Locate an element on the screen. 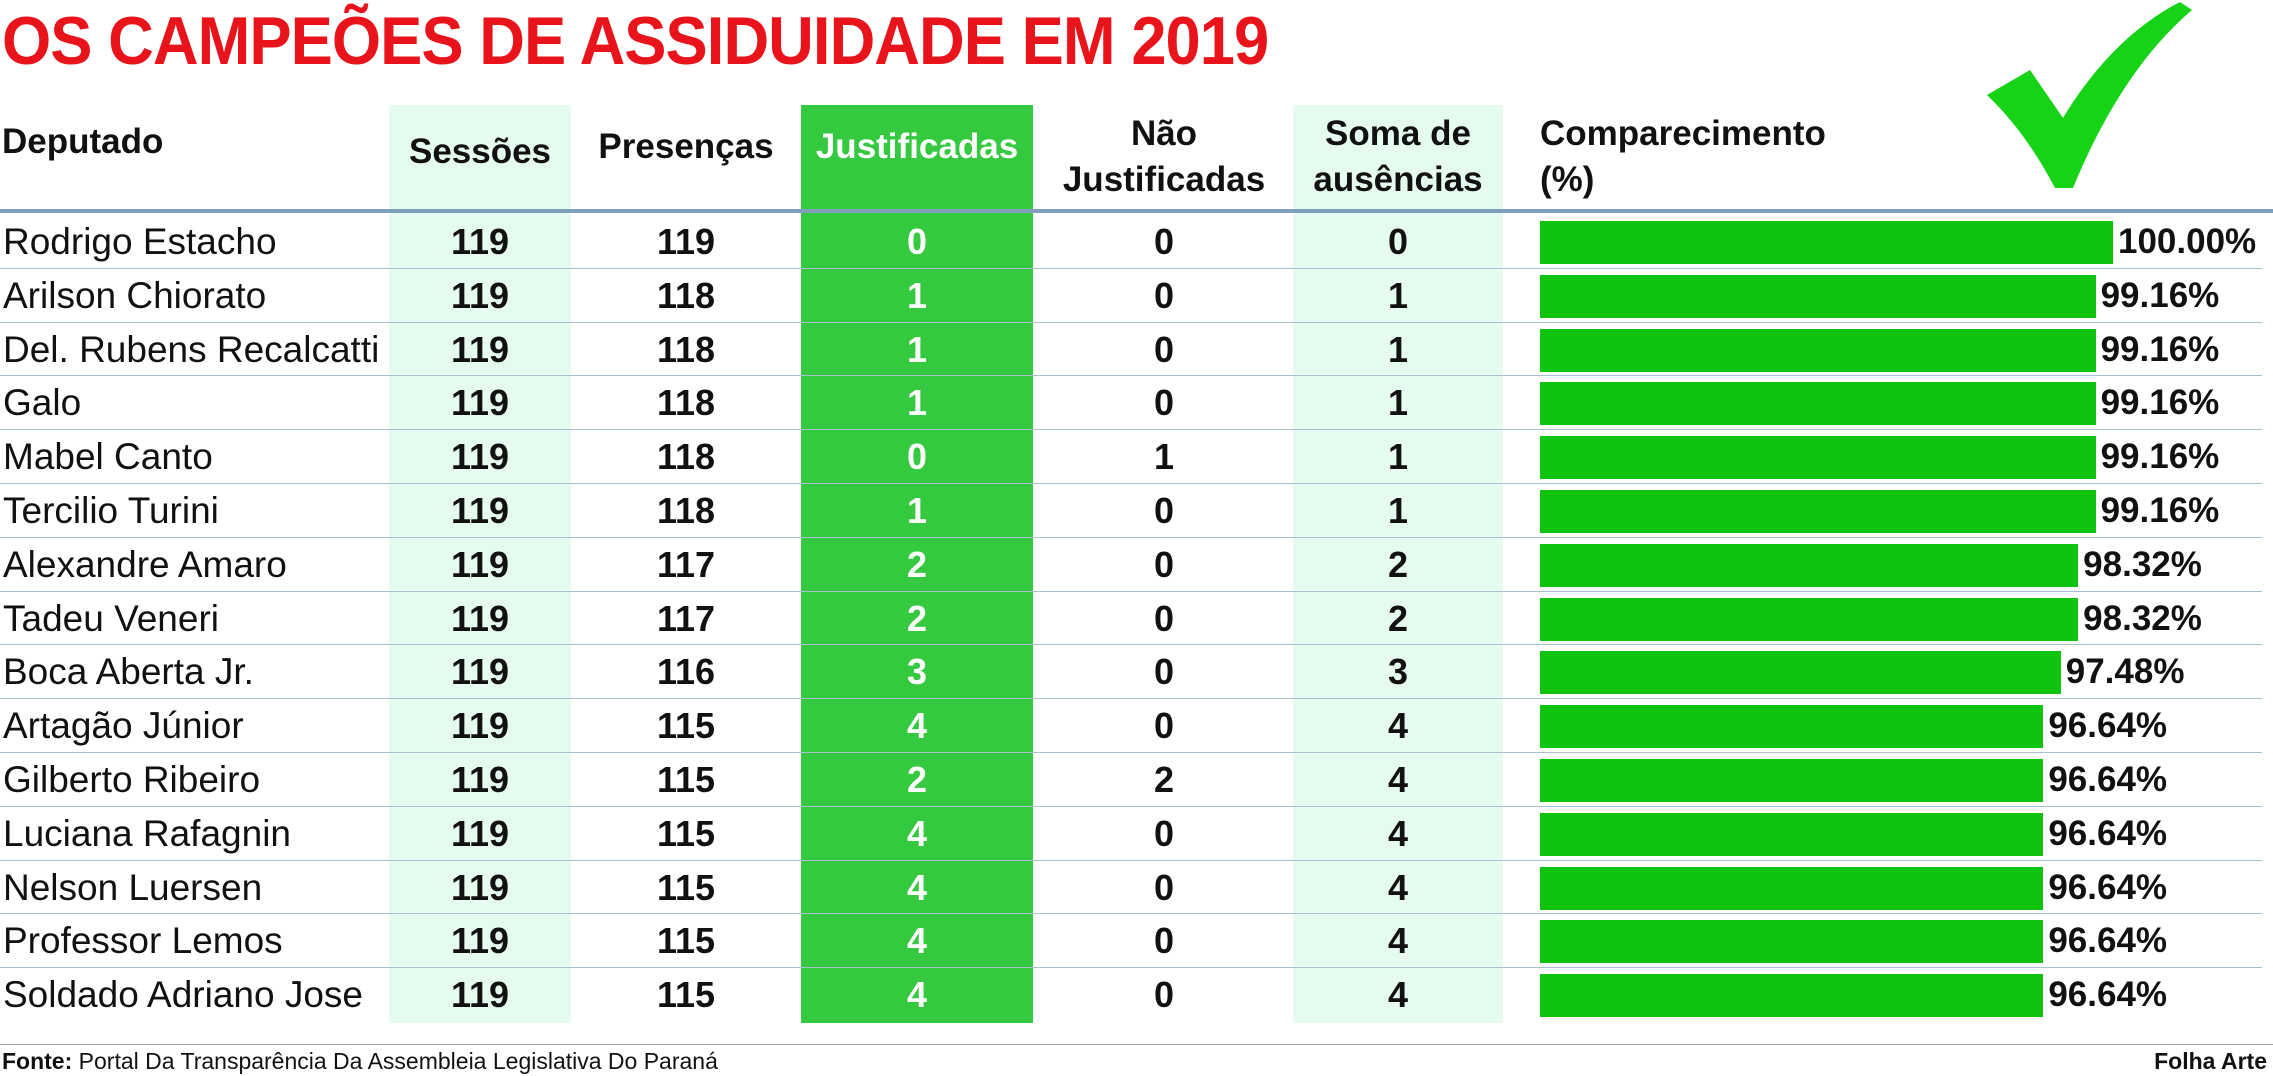 The height and width of the screenshot is (1076, 2273). justificadas-value: 0 is located at coordinates (917, 457).